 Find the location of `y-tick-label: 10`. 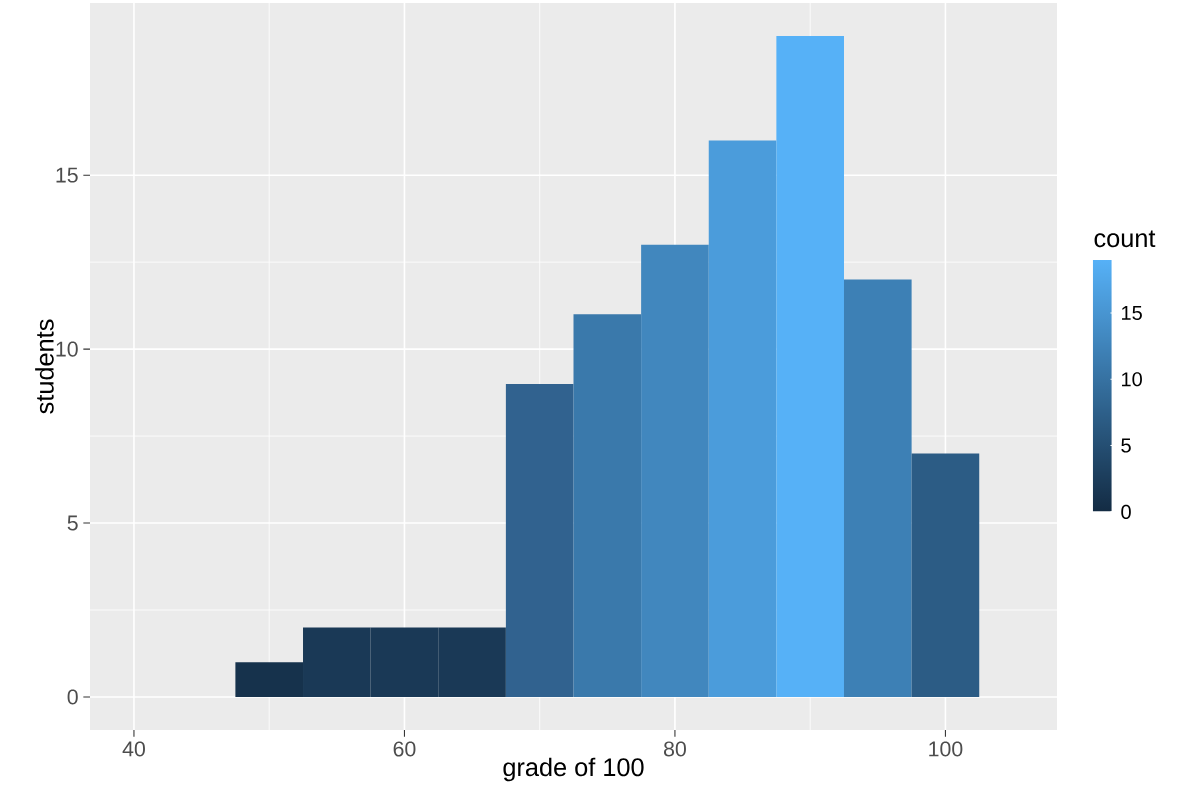

y-tick-label: 10 is located at coordinates (67, 349).